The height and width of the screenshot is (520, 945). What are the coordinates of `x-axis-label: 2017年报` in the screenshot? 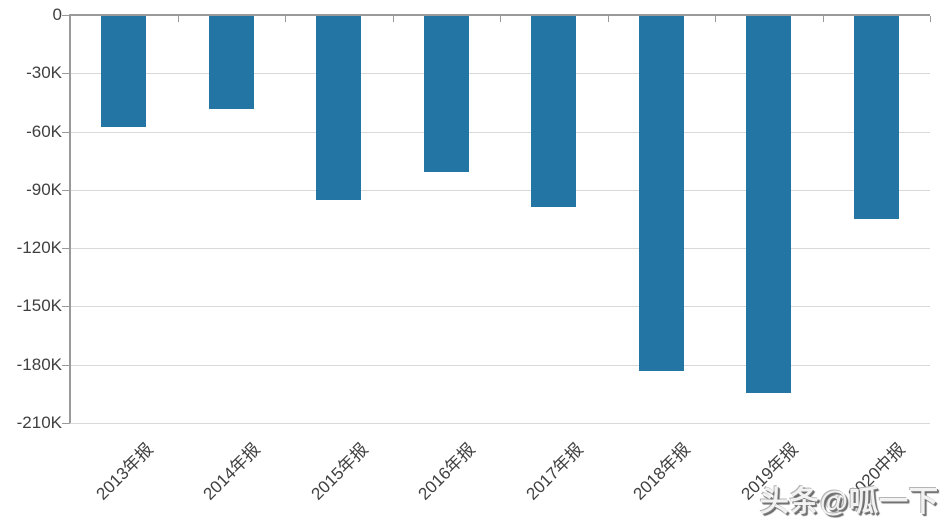 It's located at (554, 471).